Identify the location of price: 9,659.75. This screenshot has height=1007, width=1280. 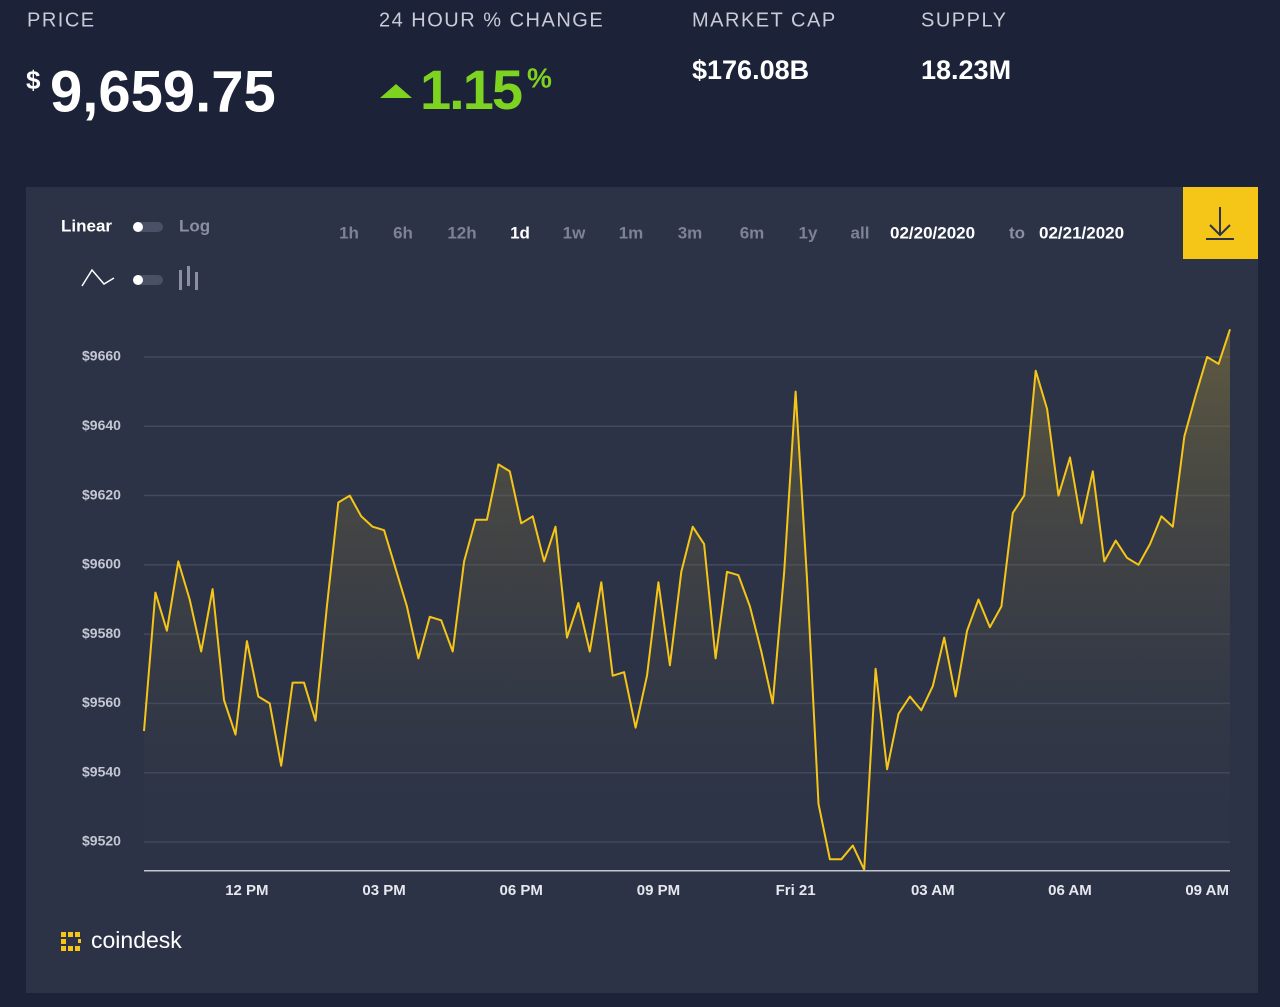
(163, 91).